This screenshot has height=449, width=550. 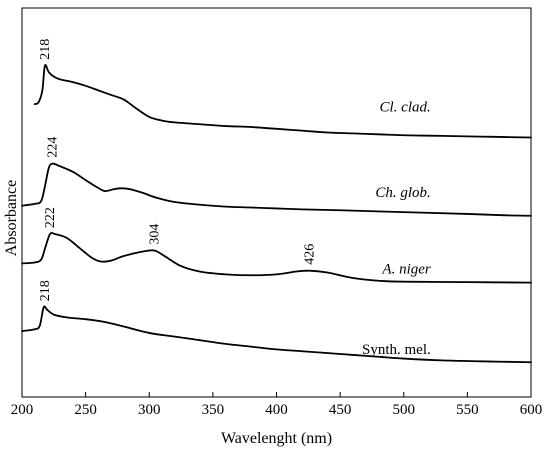 What do you see at coordinates (154, 234) in the screenshot?
I see `peak-label: 304` at bounding box center [154, 234].